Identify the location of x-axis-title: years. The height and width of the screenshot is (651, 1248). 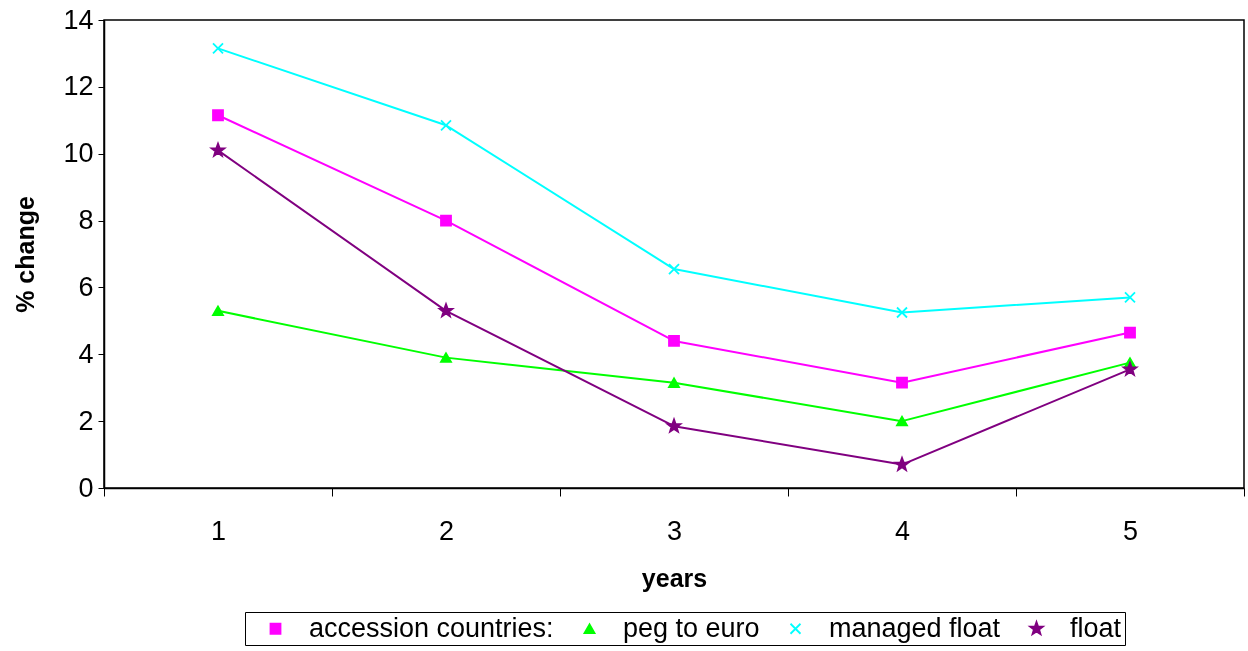
(674, 577).